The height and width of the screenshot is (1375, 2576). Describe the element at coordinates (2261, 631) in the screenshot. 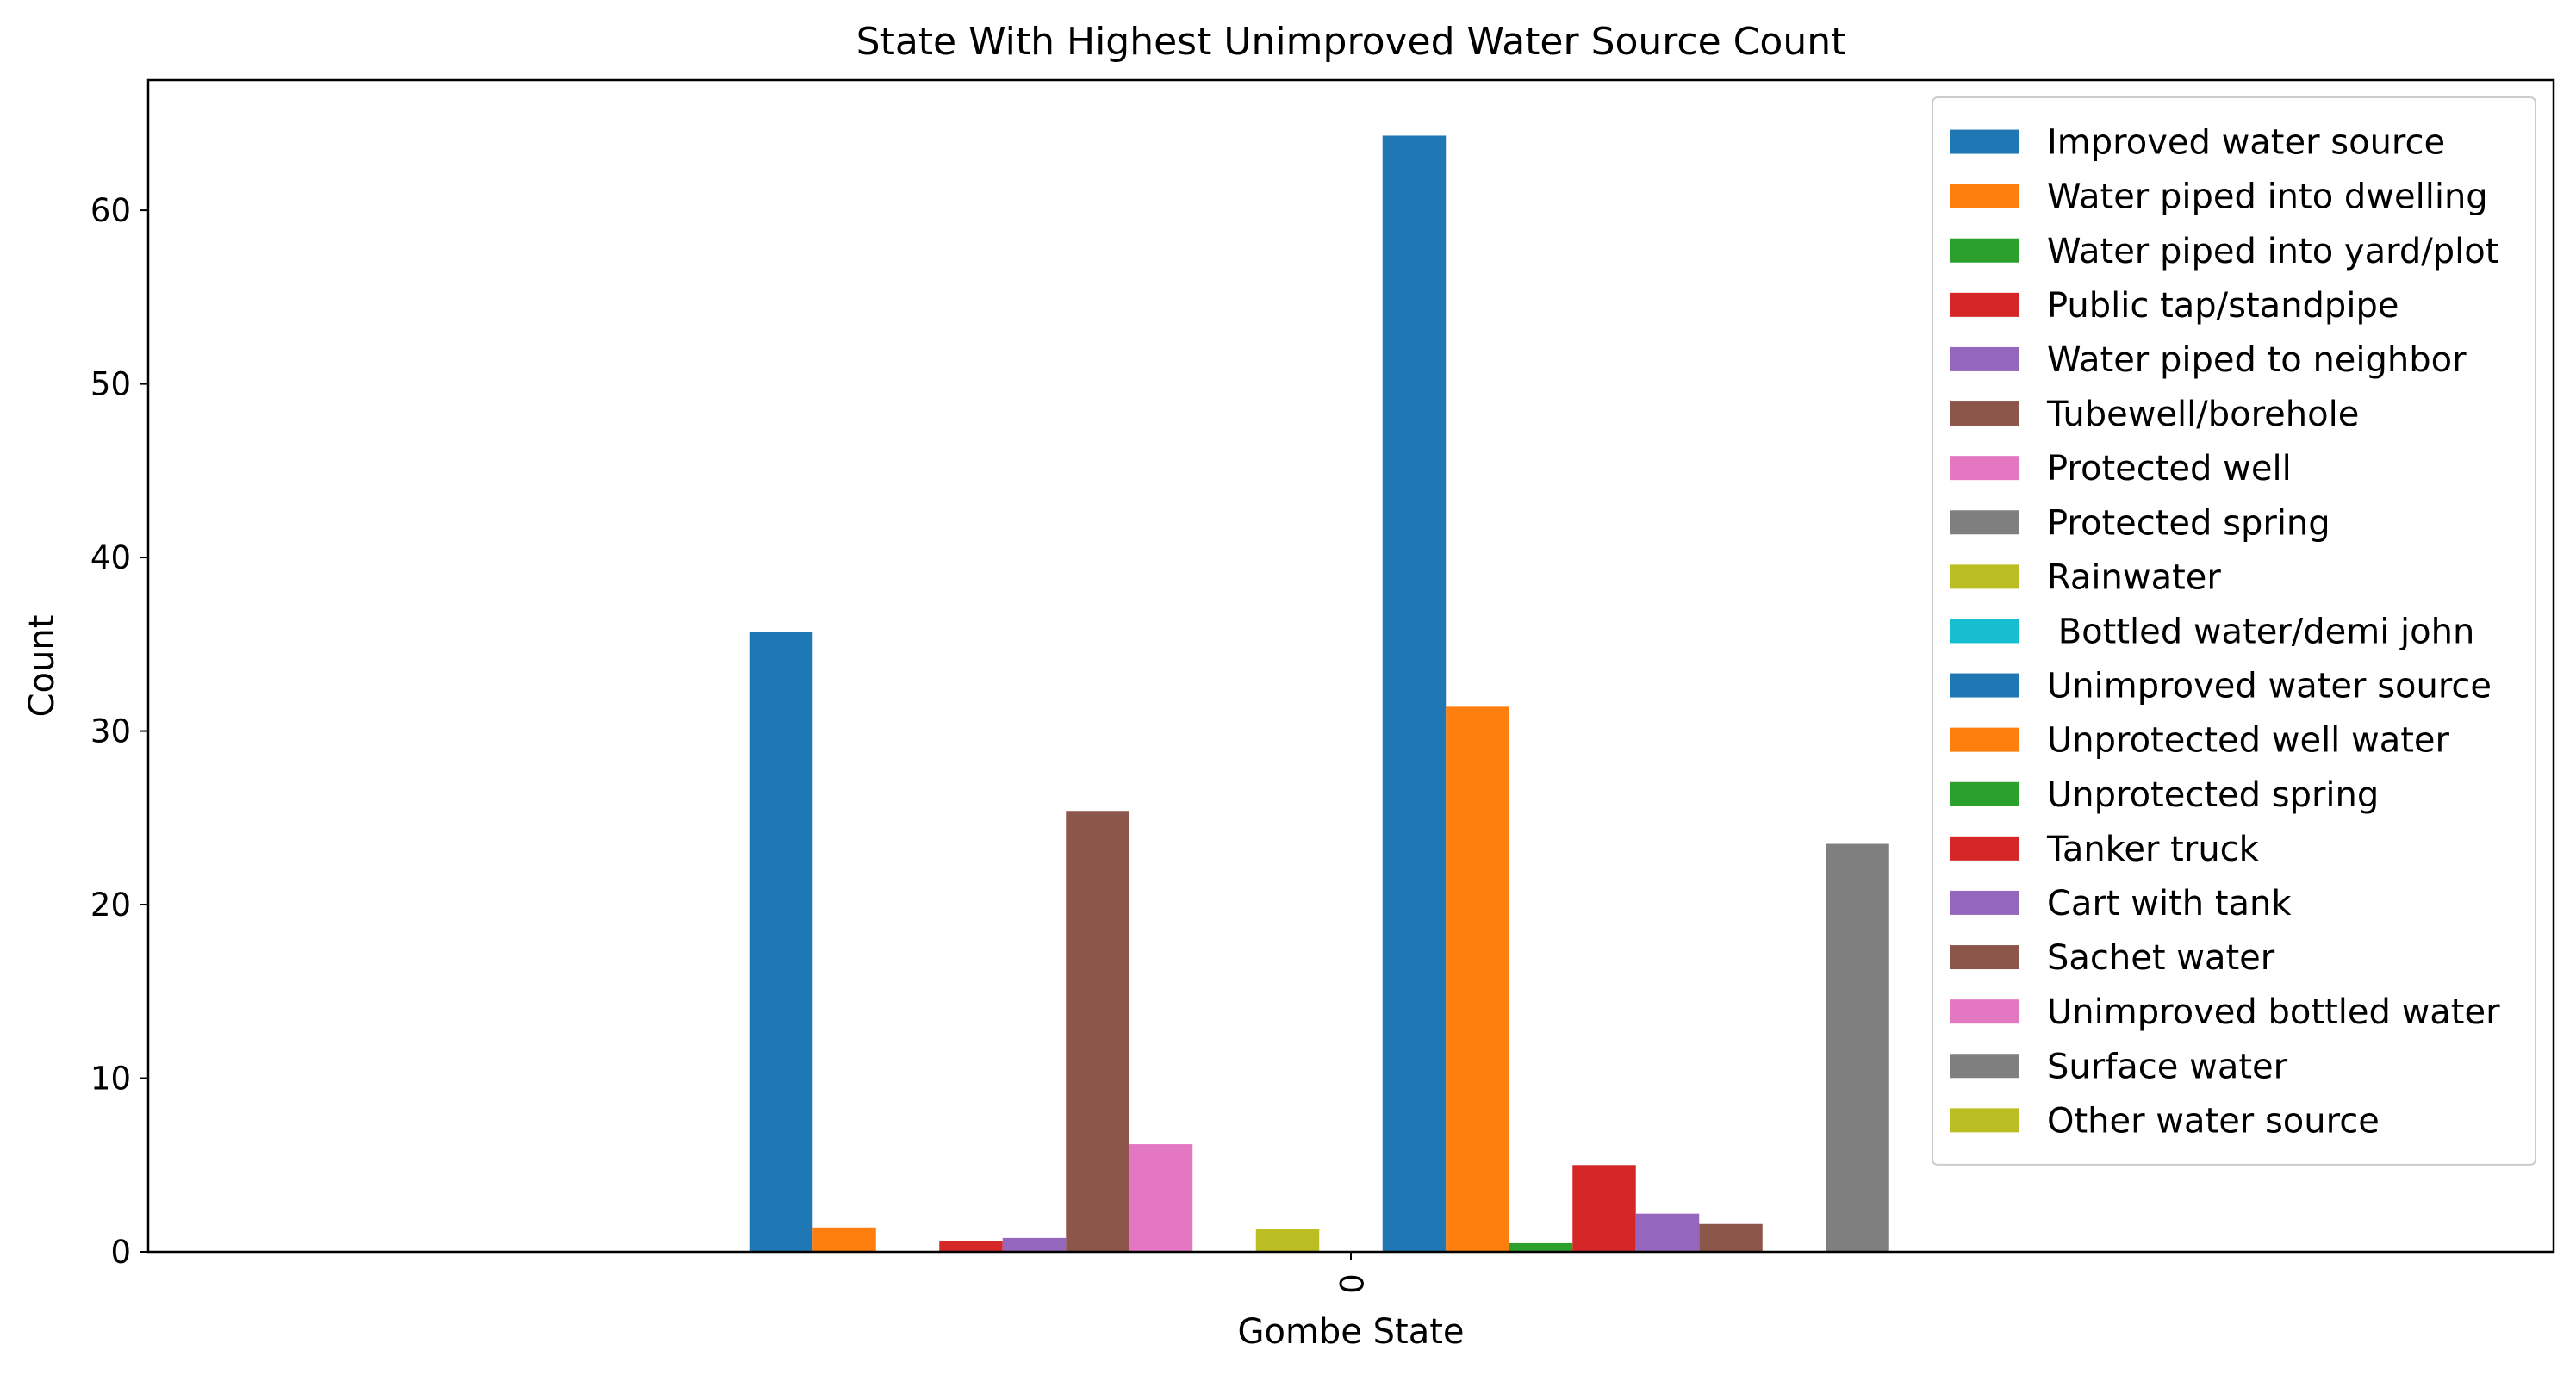

I see `legend-entry-label: Bottled water/demi john` at that location.